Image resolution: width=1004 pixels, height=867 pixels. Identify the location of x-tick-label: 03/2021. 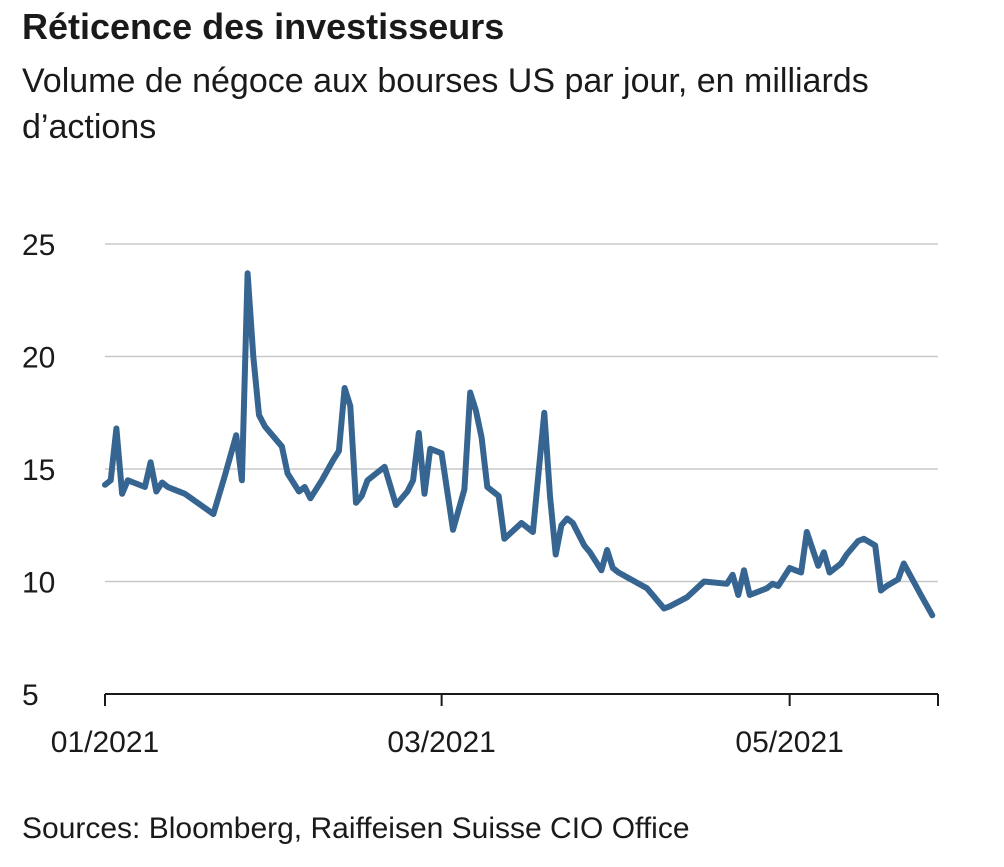
(441, 742).